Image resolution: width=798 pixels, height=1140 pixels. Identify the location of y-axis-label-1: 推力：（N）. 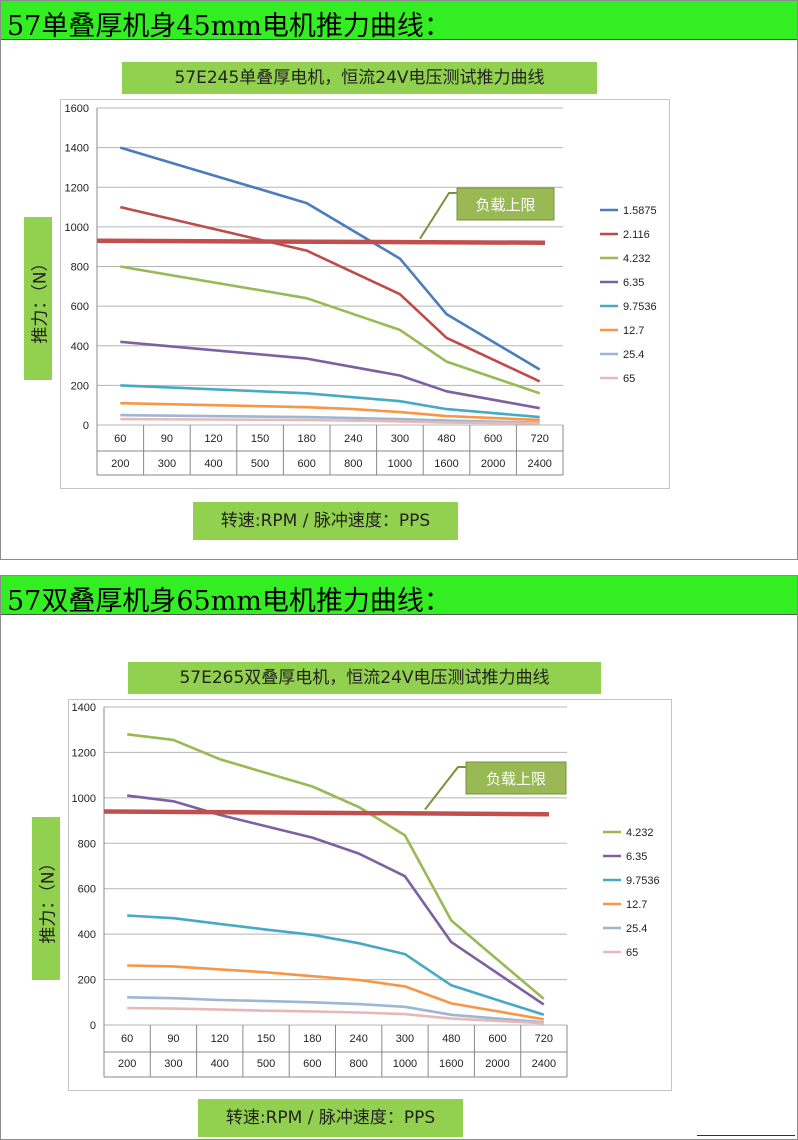
(40, 298).